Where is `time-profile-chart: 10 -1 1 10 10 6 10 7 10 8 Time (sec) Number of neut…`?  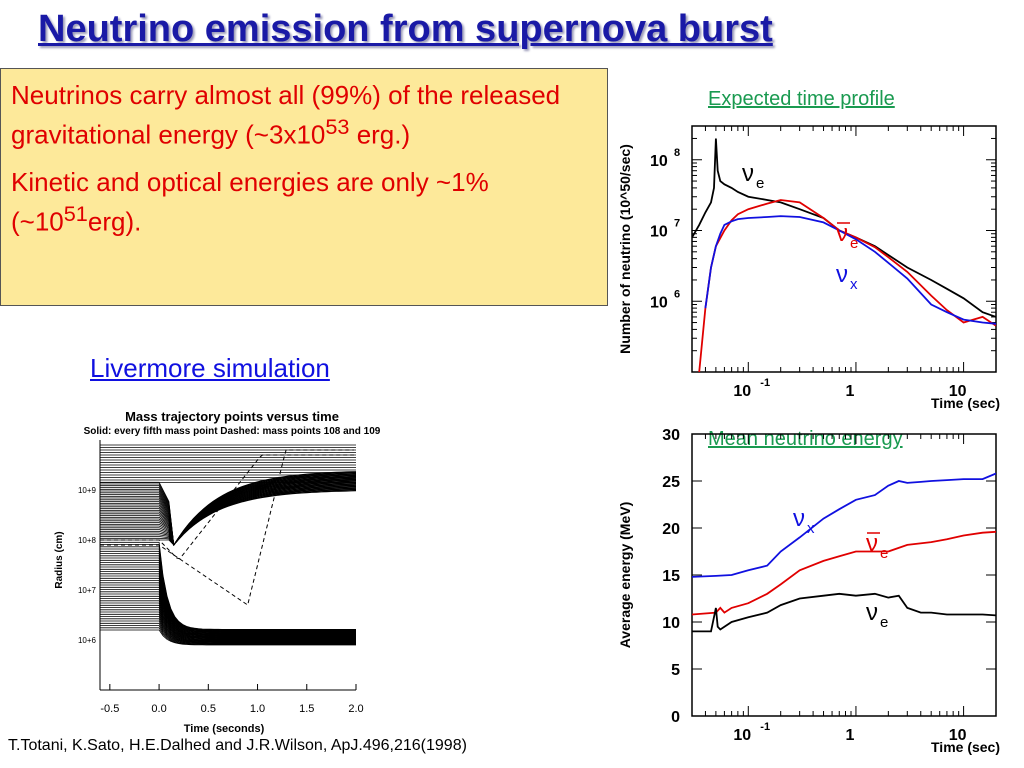
time-profile-chart: 10 -1 1 10 10 6 10 7 10 8 Time (sec) Number of neut… is located at coordinates (808, 268).